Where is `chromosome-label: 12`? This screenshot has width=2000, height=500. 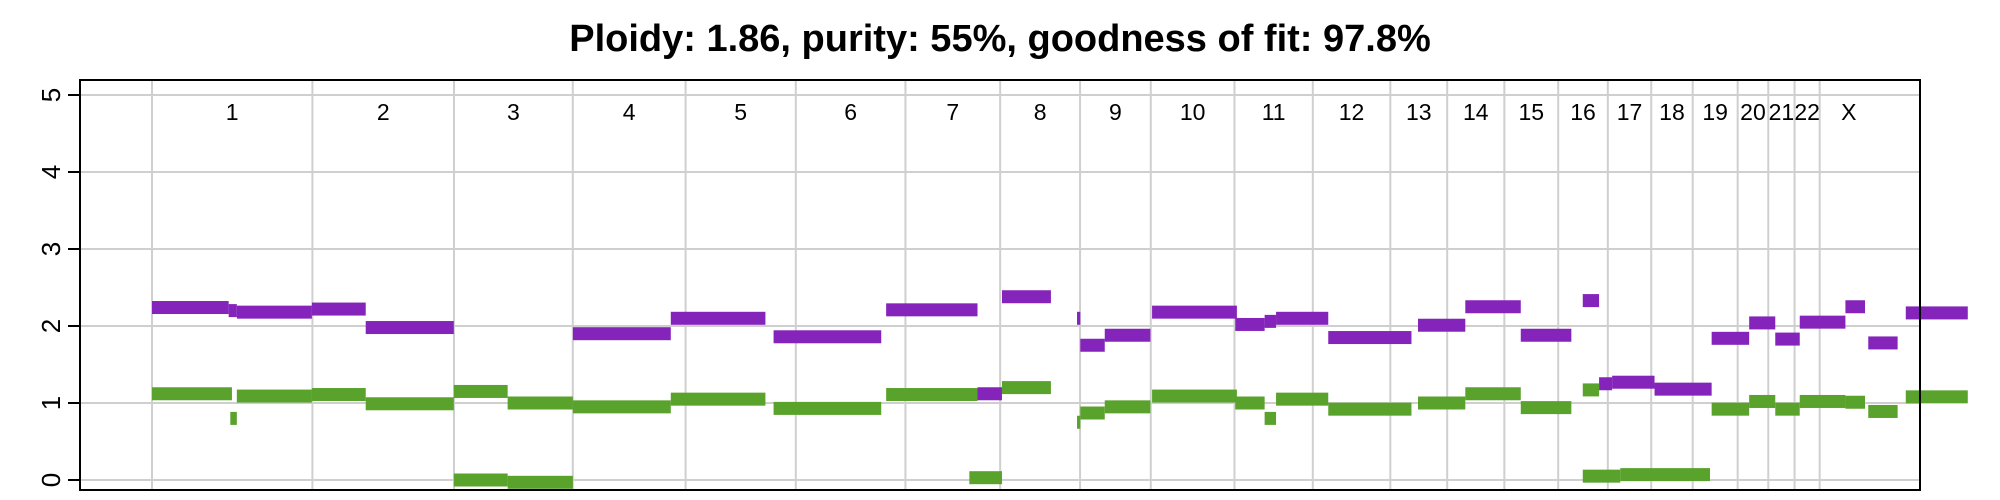 chromosome-label: 12 is located at coordinates (1352, 112).